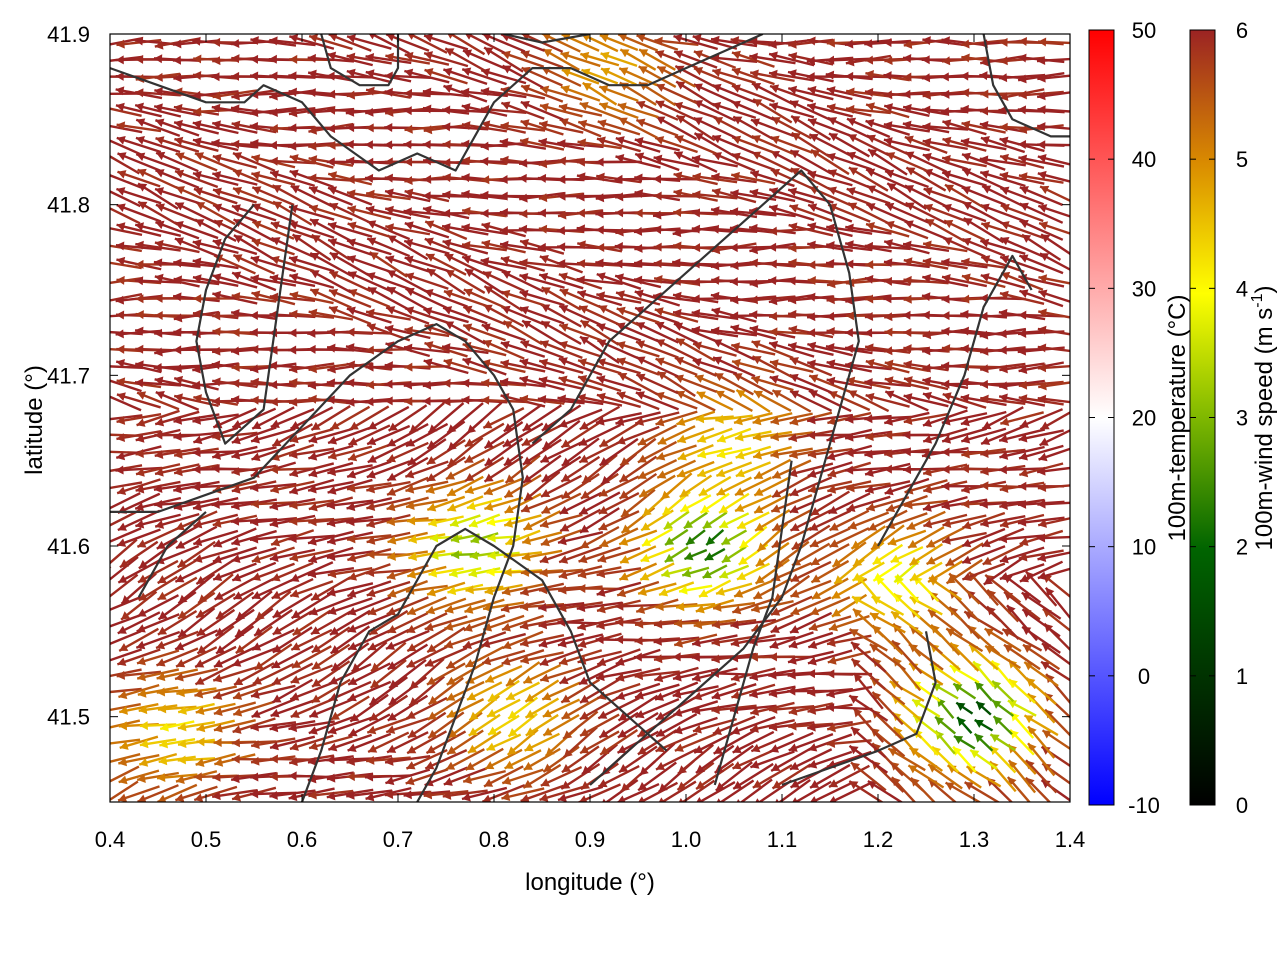  What do you see at coordinates (1144, 288) in the screenshot?
I see `colorbar-tick-label: 30` at bounding box center [1144, 288].